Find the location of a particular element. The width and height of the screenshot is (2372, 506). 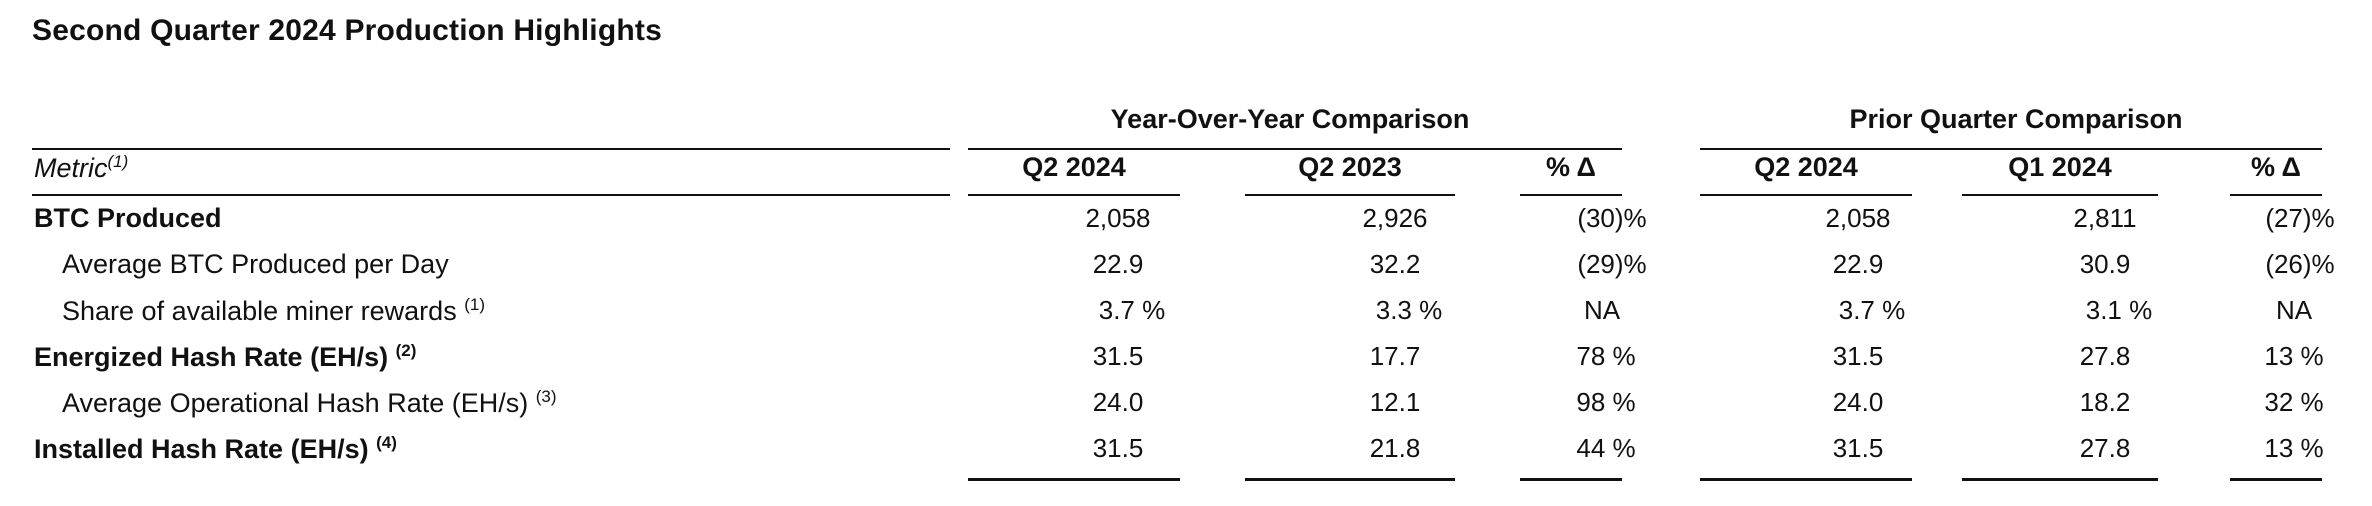

metric-column-header: Metric(1) is located at coordinates (81, 167).